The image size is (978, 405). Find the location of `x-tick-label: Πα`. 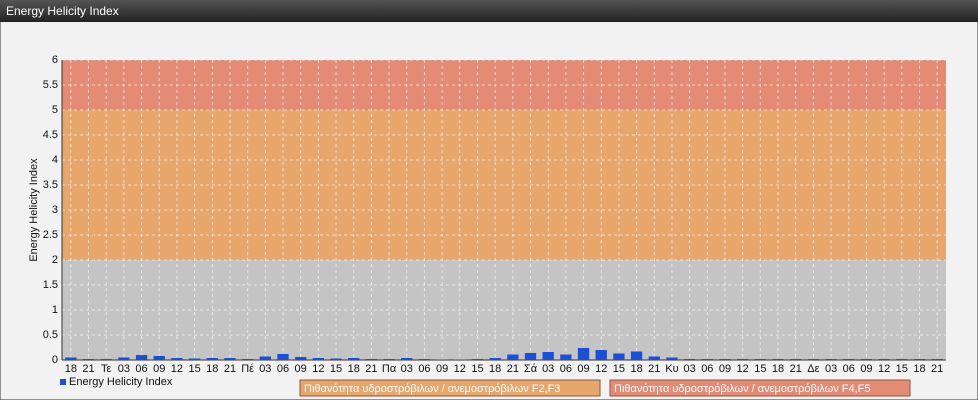

x-tick-label: Πα is located at coordinates (389, 369).